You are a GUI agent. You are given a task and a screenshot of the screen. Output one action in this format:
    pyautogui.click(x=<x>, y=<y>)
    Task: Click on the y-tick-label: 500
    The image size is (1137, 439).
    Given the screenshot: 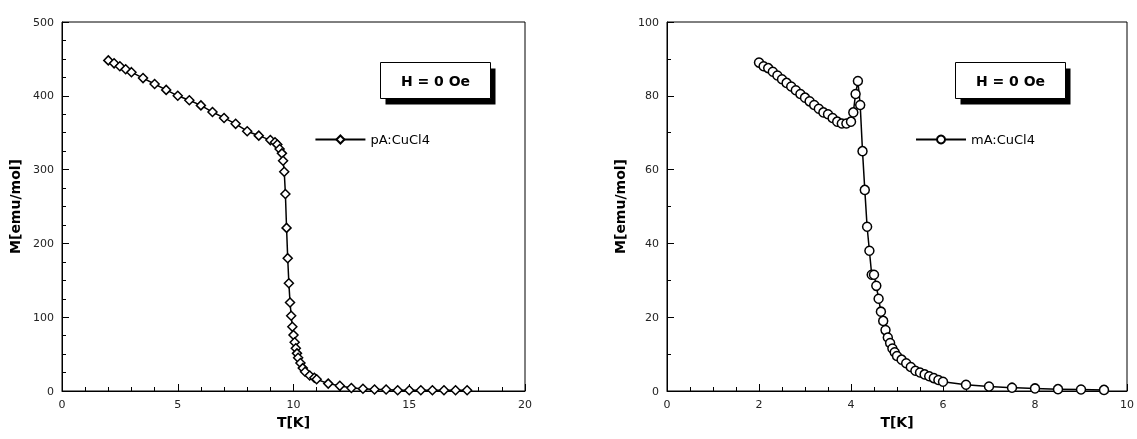 What is the action you would take?
    pyautogui.click(x=43, y=22)
    